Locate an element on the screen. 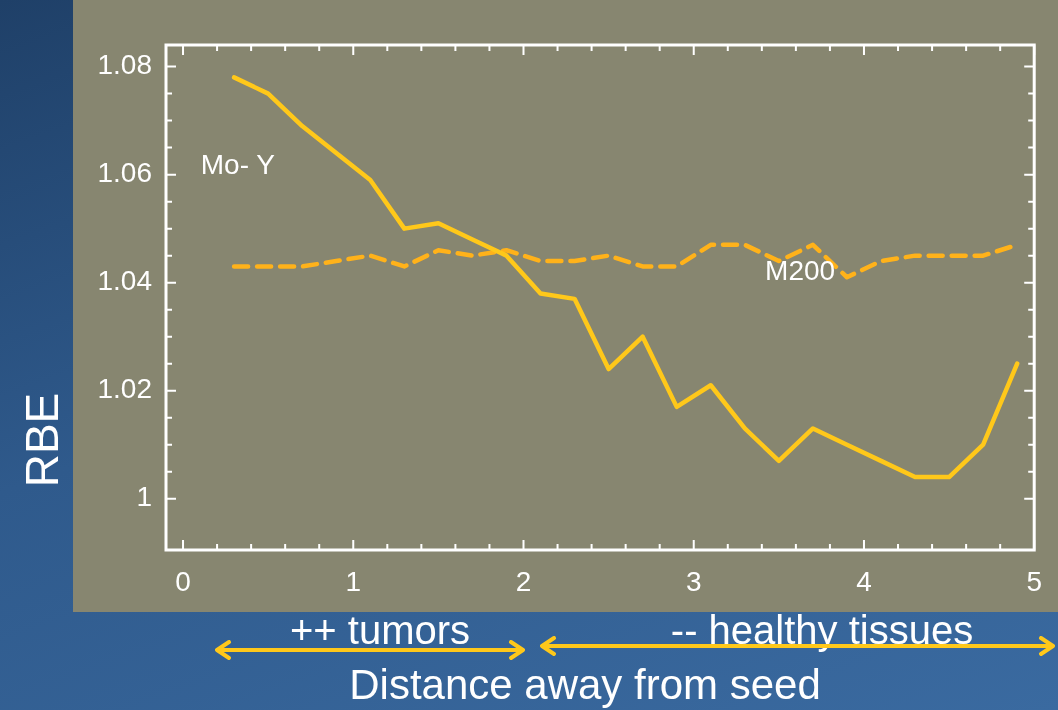  y-tick-label: 1 is located at coordinates (144, 497).